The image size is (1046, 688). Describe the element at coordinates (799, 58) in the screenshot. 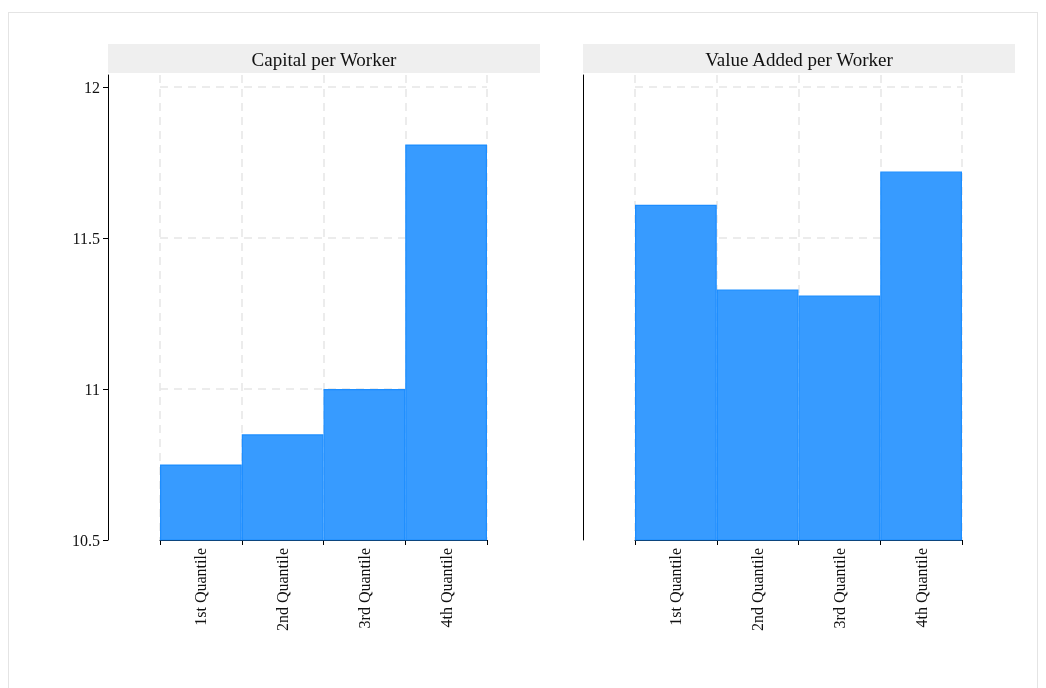

I see `chart-title: Value Added per Worker` at that location.